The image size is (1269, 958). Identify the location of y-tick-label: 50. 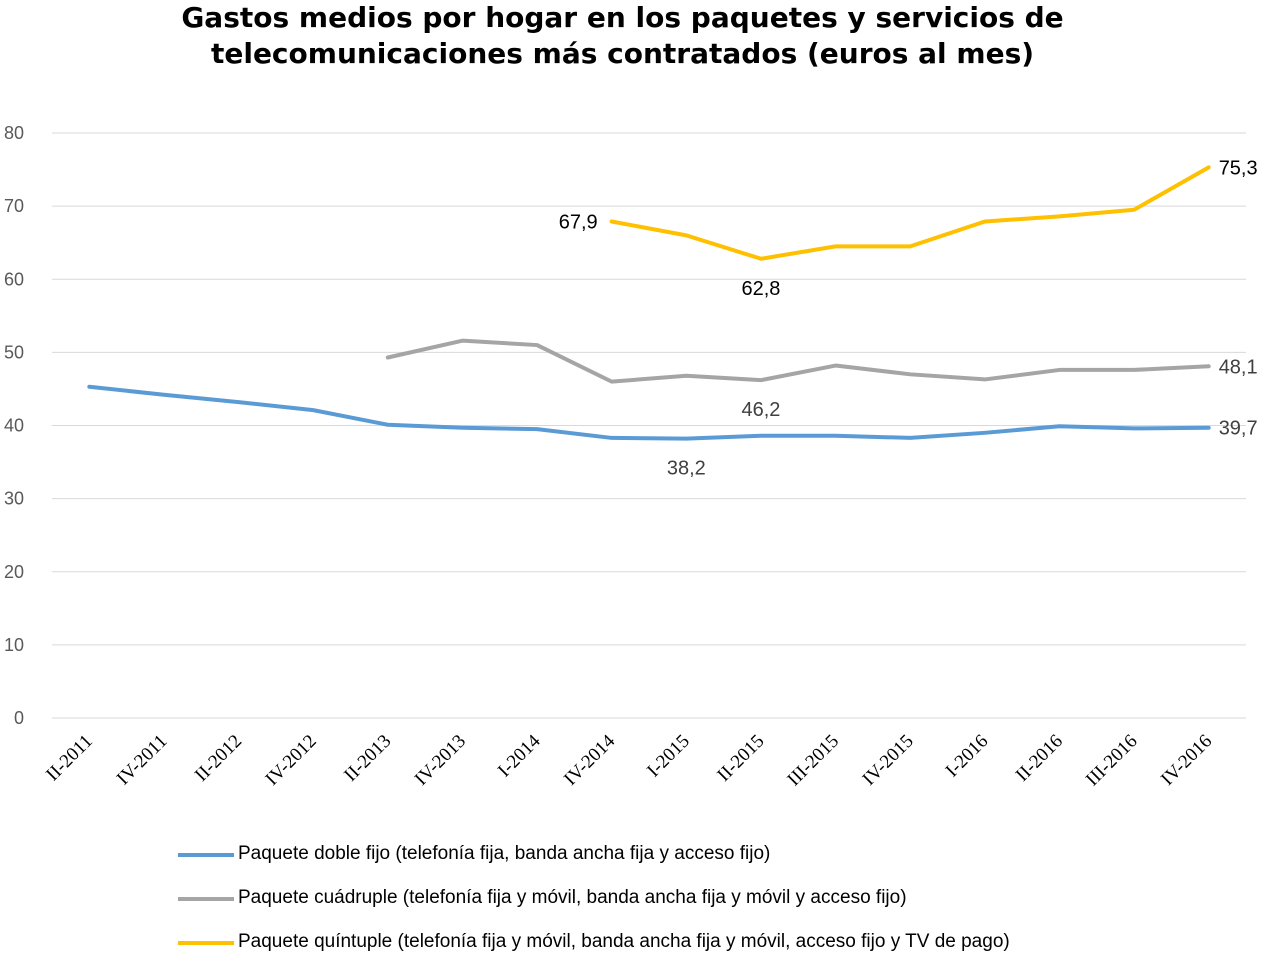
(14, 352).